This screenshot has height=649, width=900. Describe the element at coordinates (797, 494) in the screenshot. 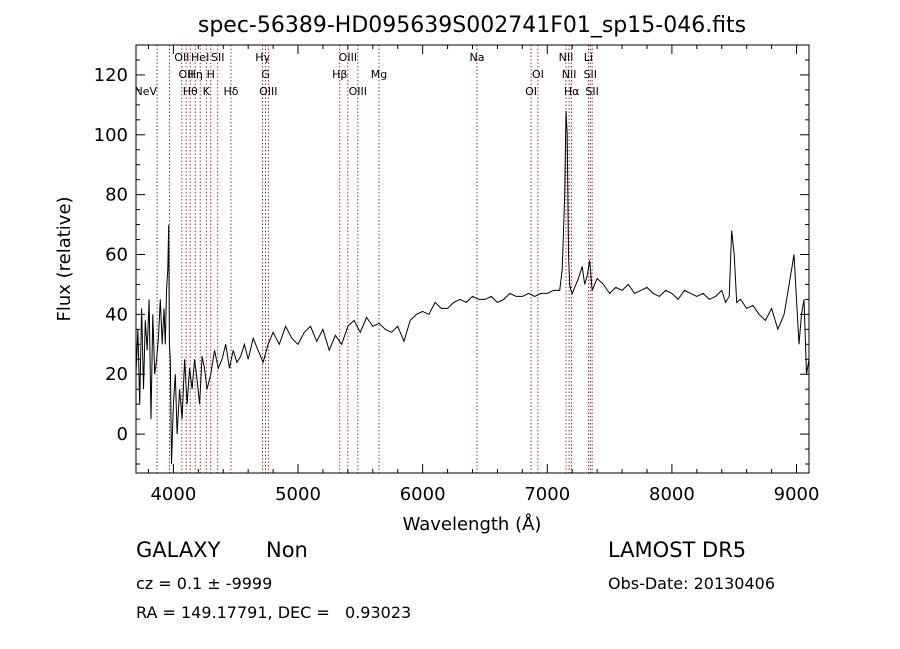

I see `x-tick-label: 9000` at that location.